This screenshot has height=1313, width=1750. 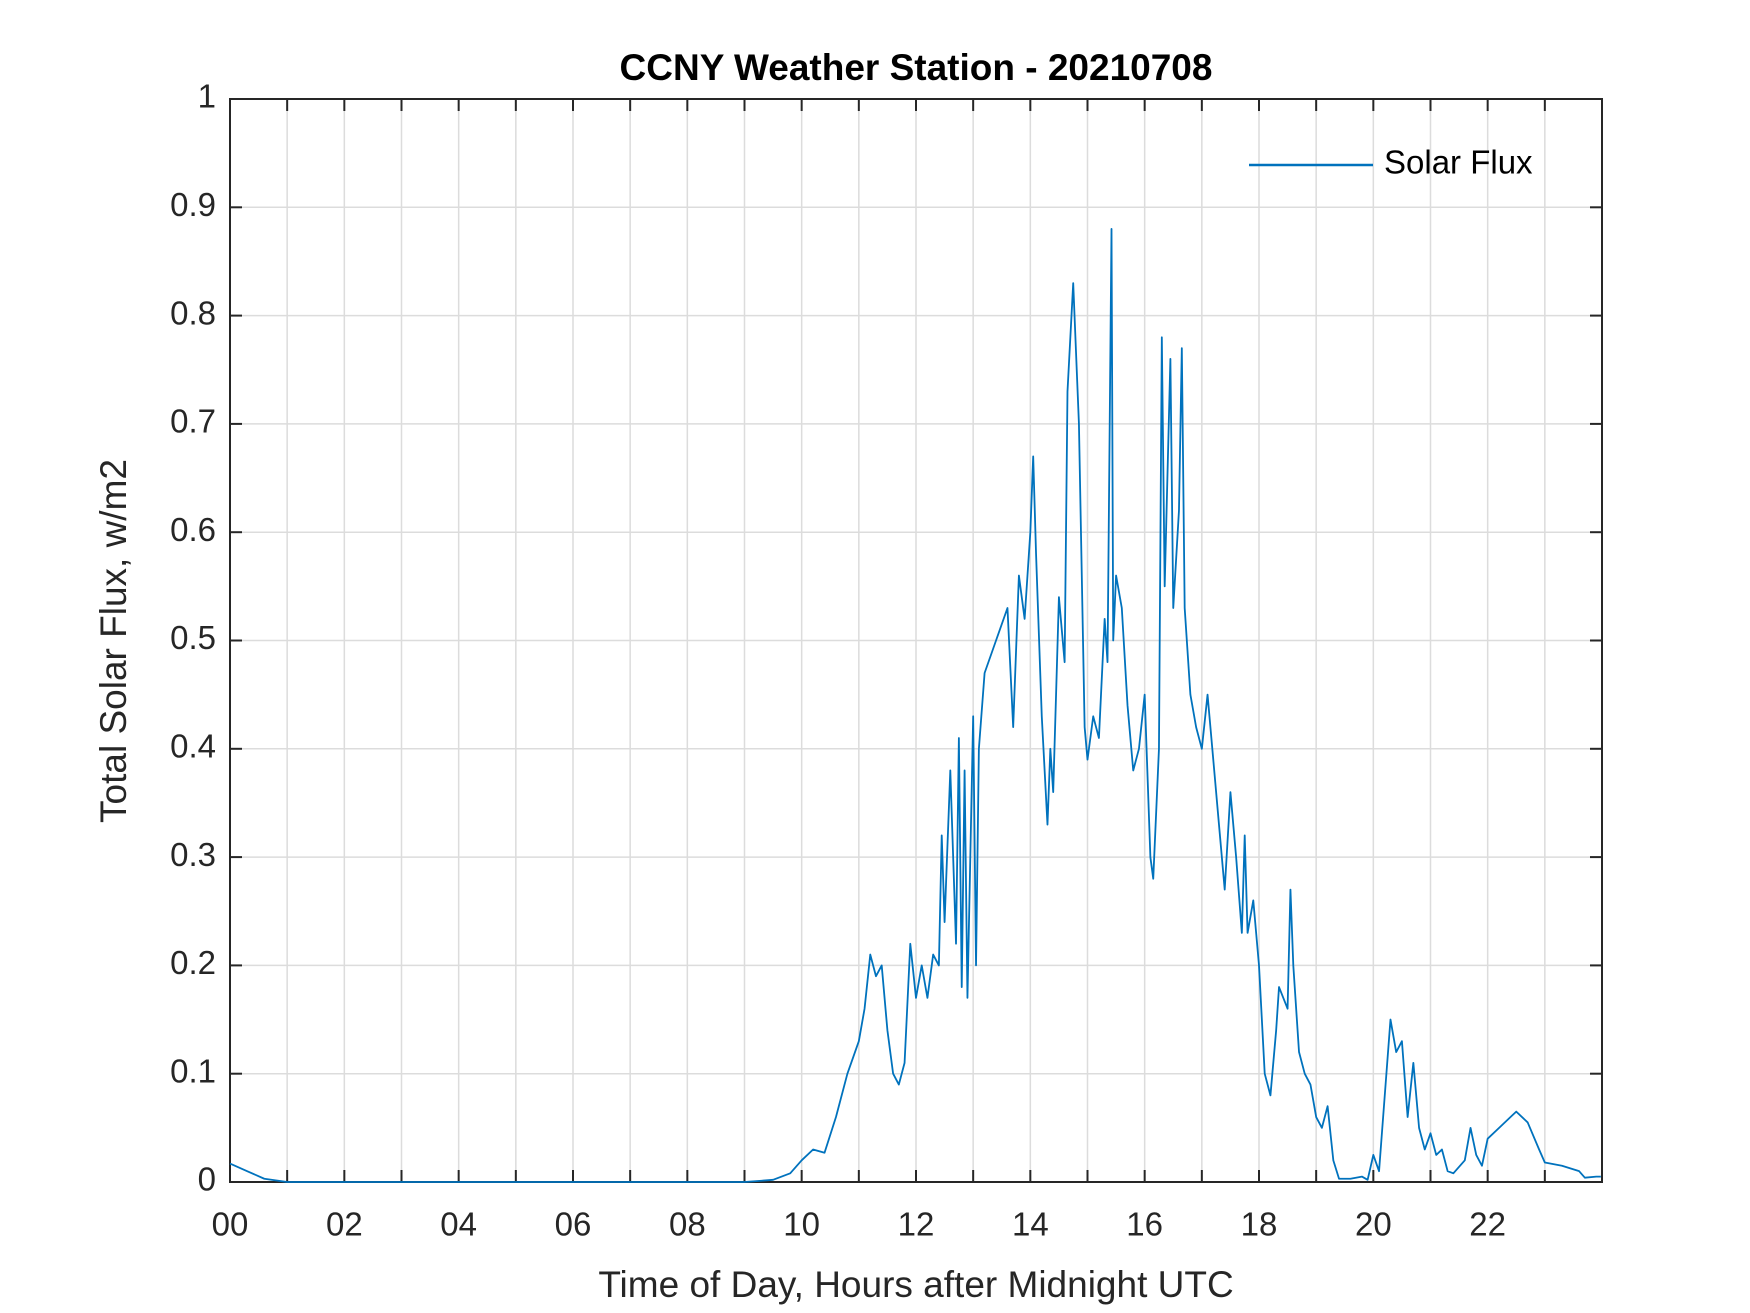 I want to click on y-tick-label: 0.1, so click(x=193, y=1070).